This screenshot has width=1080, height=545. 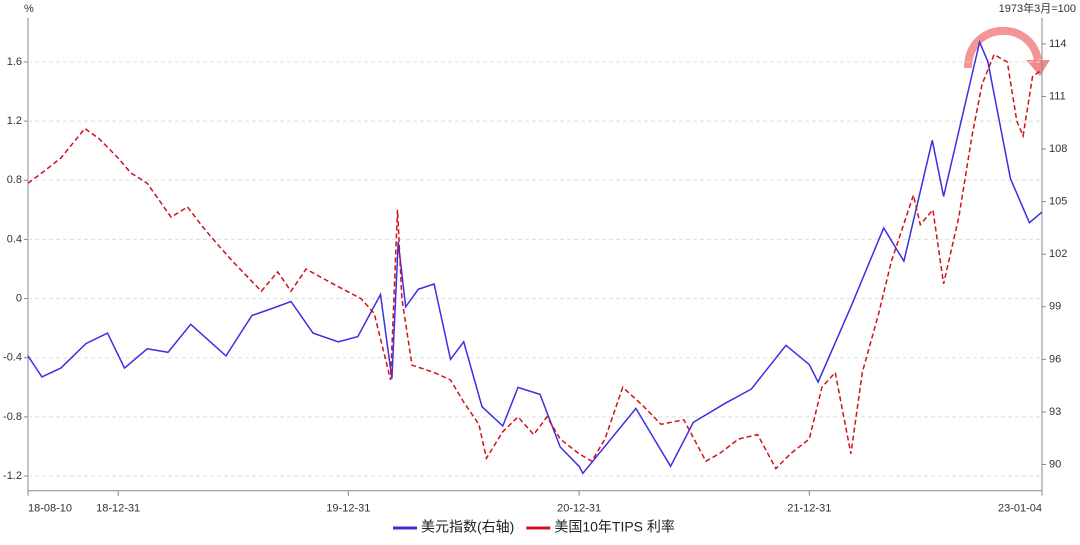 What do you see at coordinates (467, 527) in the screenshot?
I see `legend-label: 美元指数(右轴)` at bounding box center [467, 527].